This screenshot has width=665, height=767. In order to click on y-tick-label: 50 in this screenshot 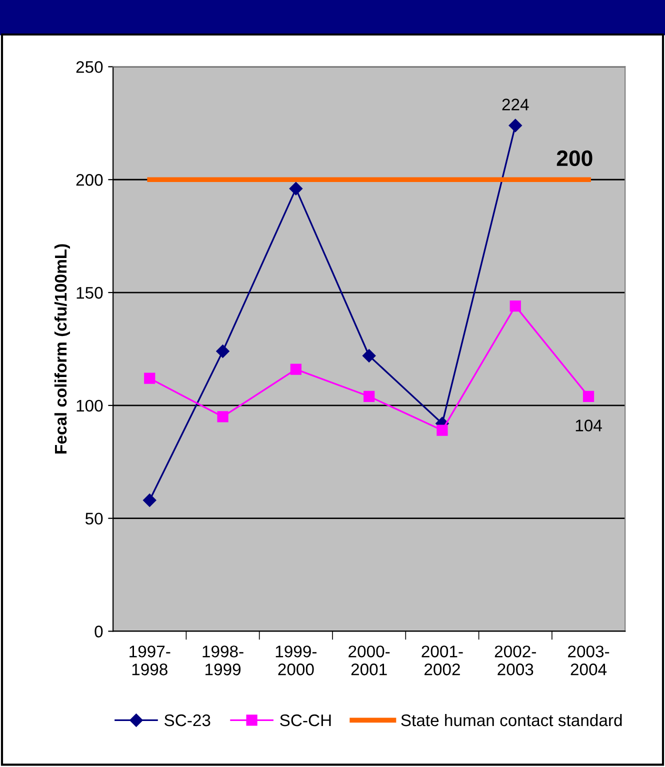, I will do `click(94, 518)`.